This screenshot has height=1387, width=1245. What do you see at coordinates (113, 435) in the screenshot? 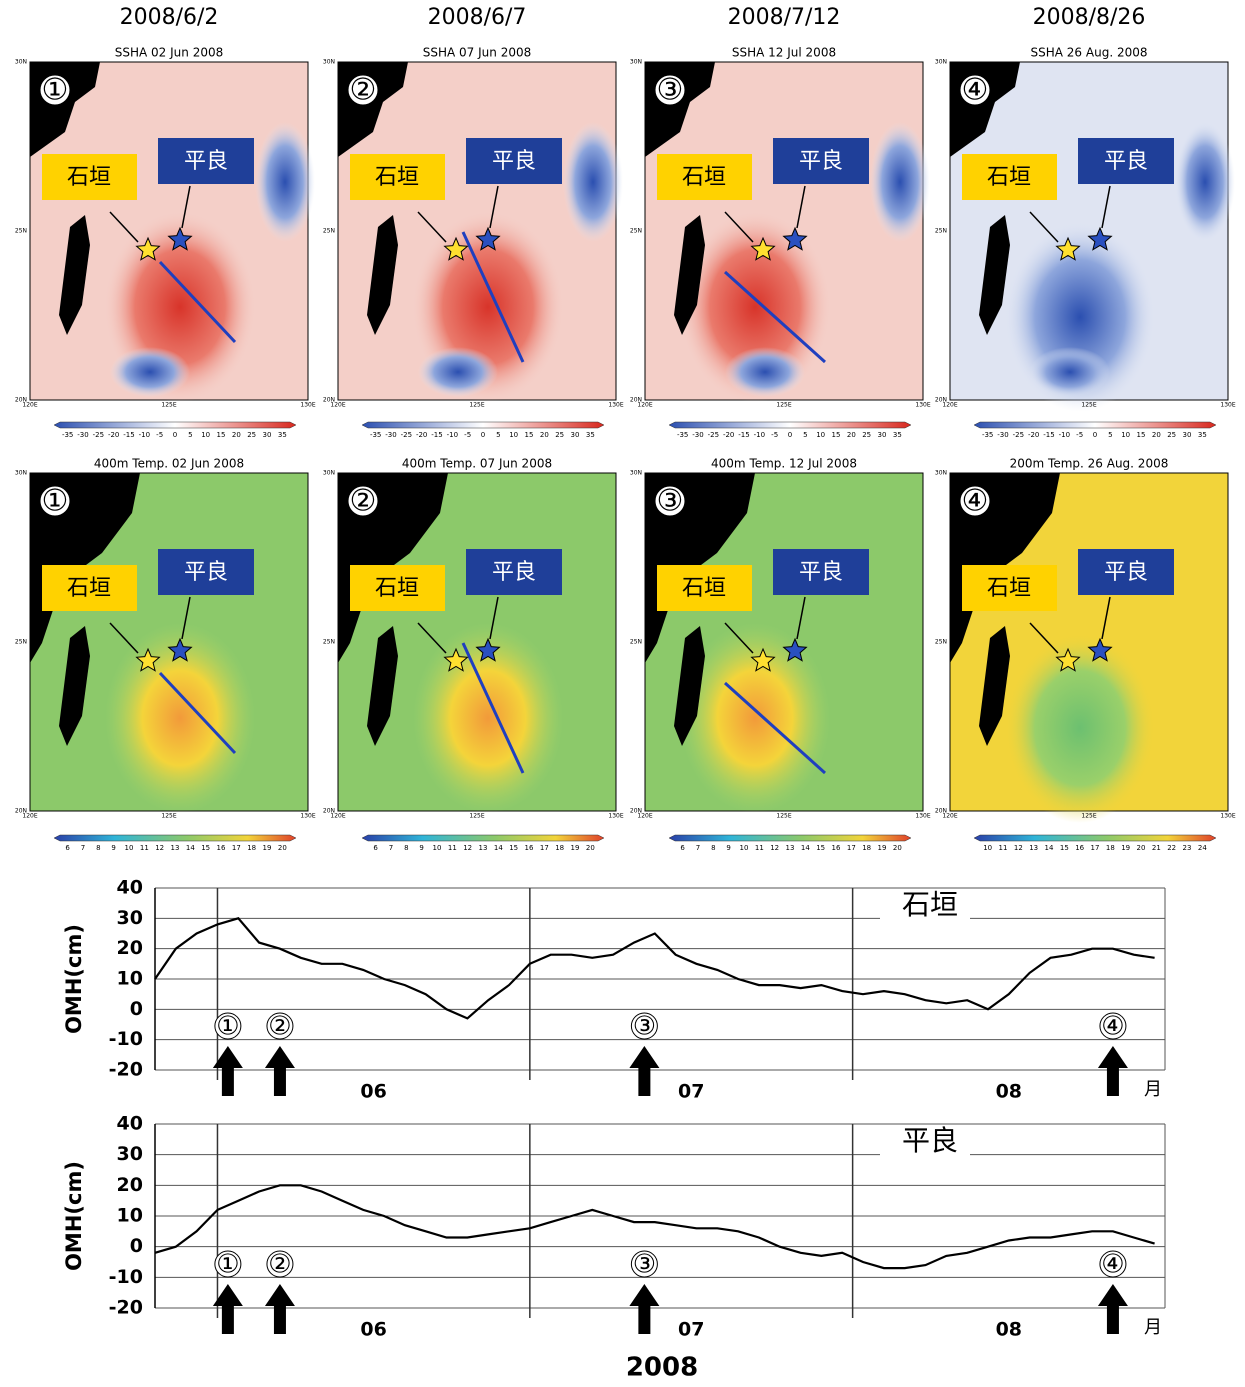
I see `colorbar-tick-label: -20` at bounding box center [113, 435].